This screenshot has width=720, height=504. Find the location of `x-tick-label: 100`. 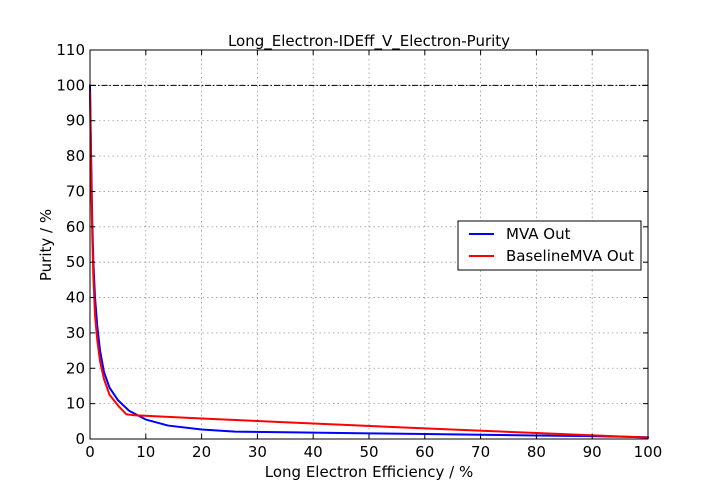

x-tick-label: 100 is located at coordinates (648, 452).